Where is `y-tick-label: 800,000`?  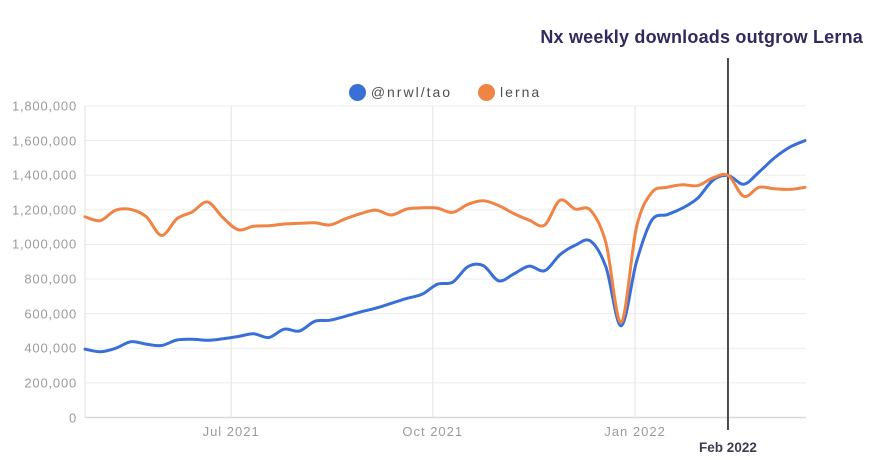 y-tick-label: 800,000 is located at coordinates (50, 279).